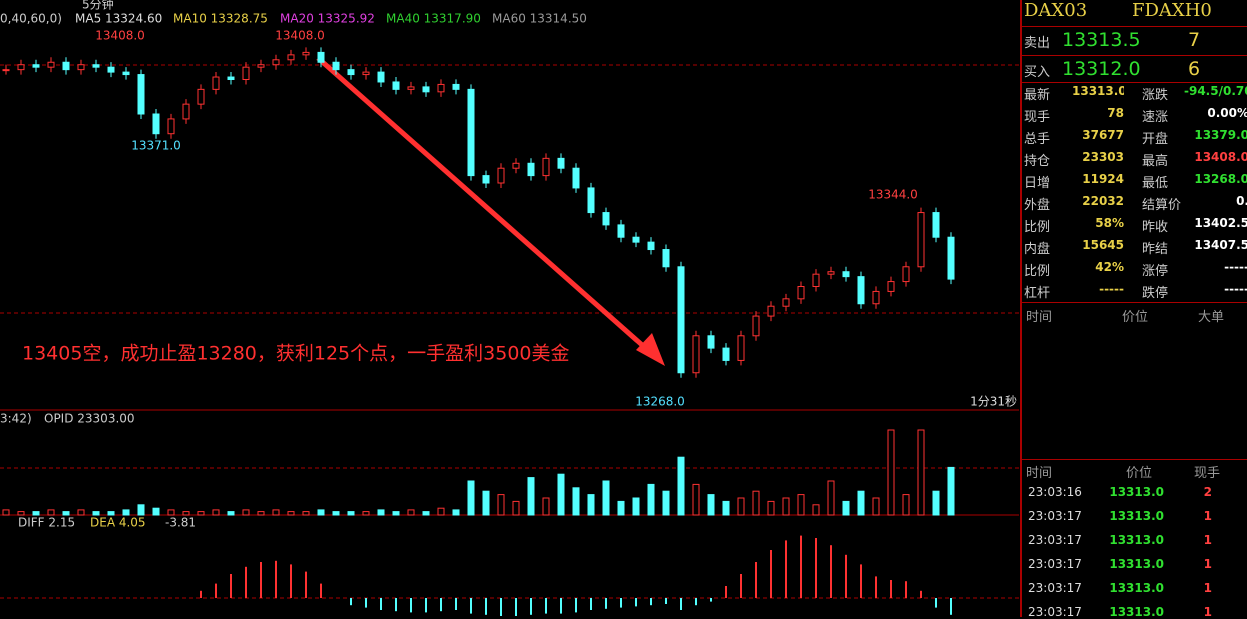  Describe the element at coordinates (1109, 267) in the screenshot. I see `stat-value: 42%` at that location.